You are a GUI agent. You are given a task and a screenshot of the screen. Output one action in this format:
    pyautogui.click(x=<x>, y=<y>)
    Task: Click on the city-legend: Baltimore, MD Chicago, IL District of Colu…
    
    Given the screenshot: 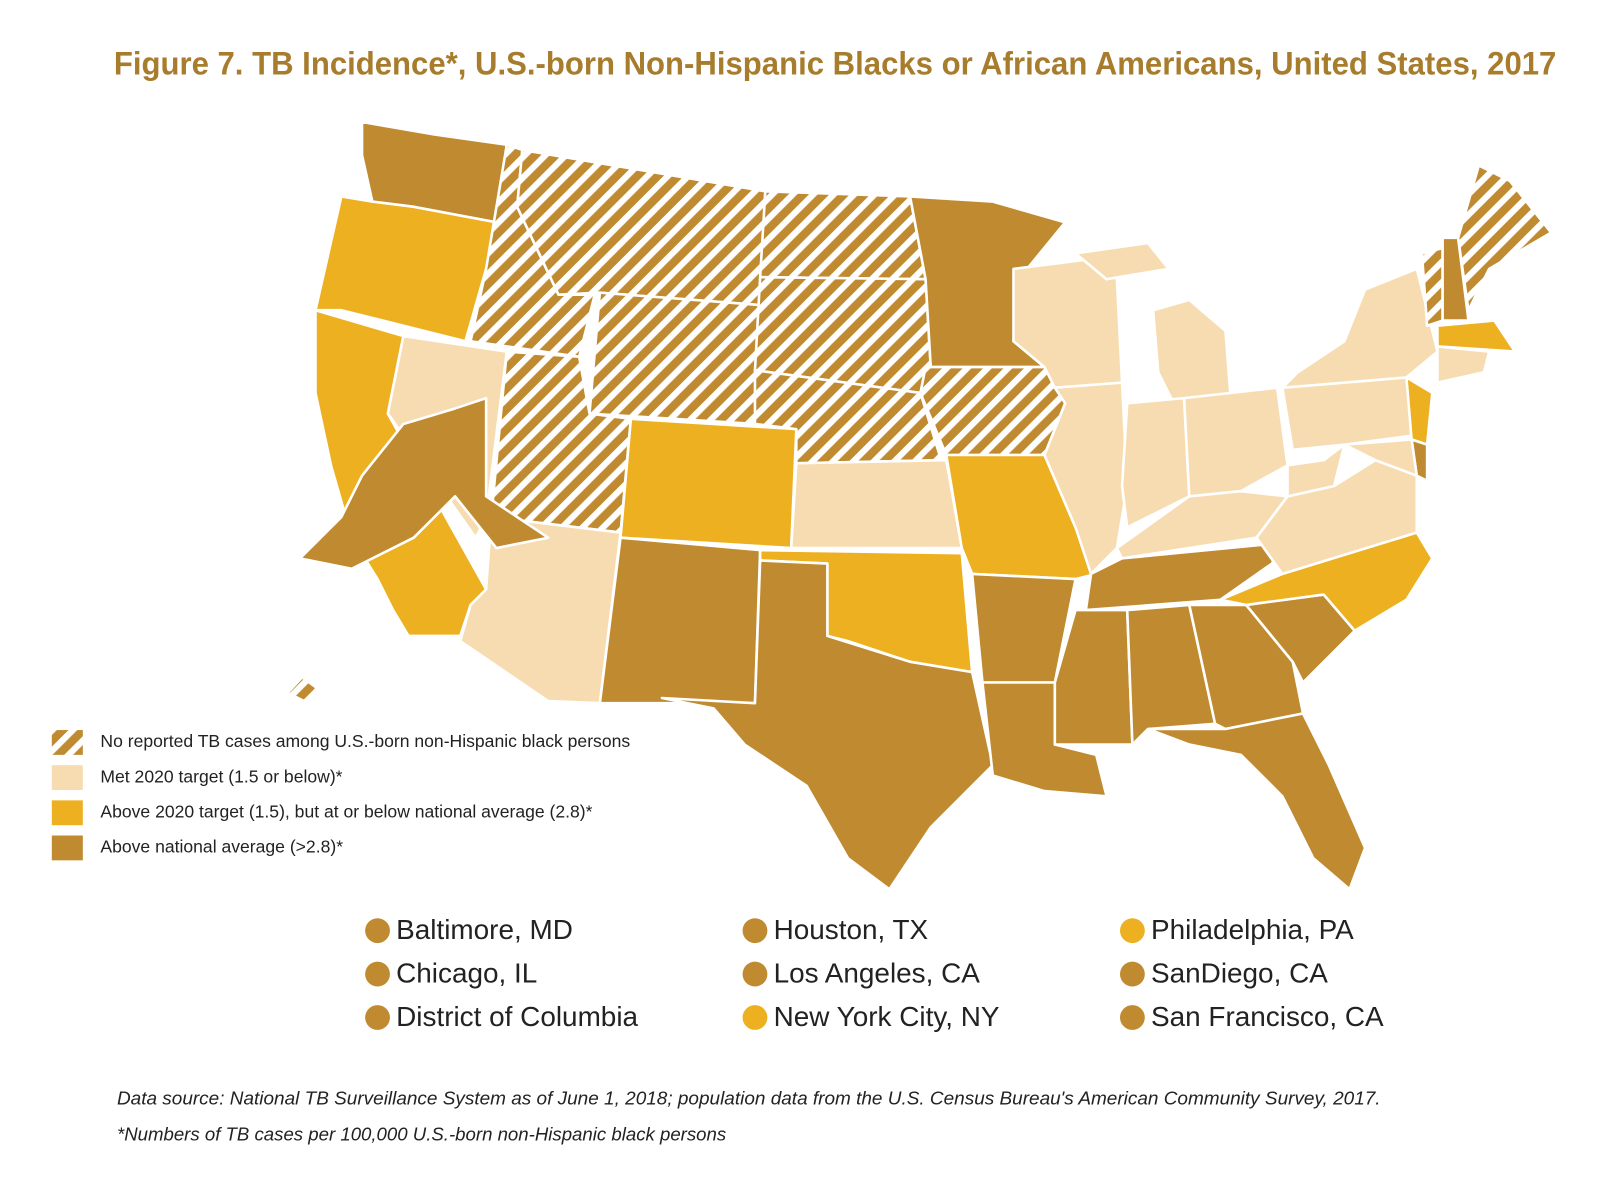 What is the action you would take?
    pyautogui.click(x=874, y=973)
    